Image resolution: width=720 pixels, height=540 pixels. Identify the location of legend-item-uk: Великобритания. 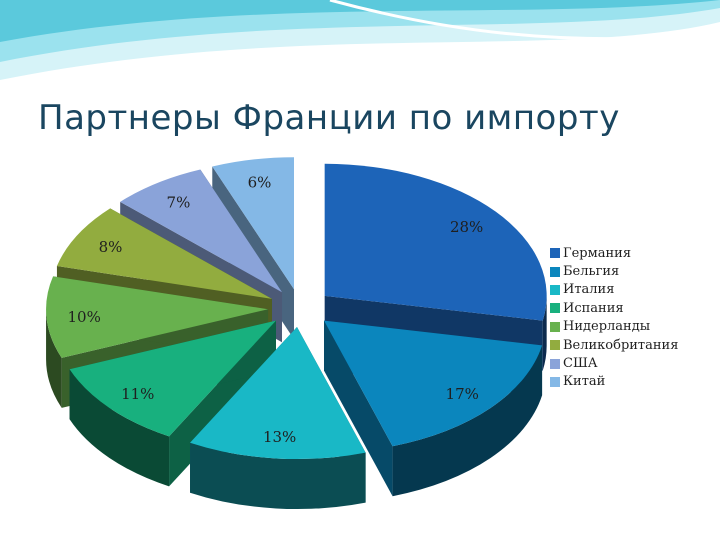
(614, 345).